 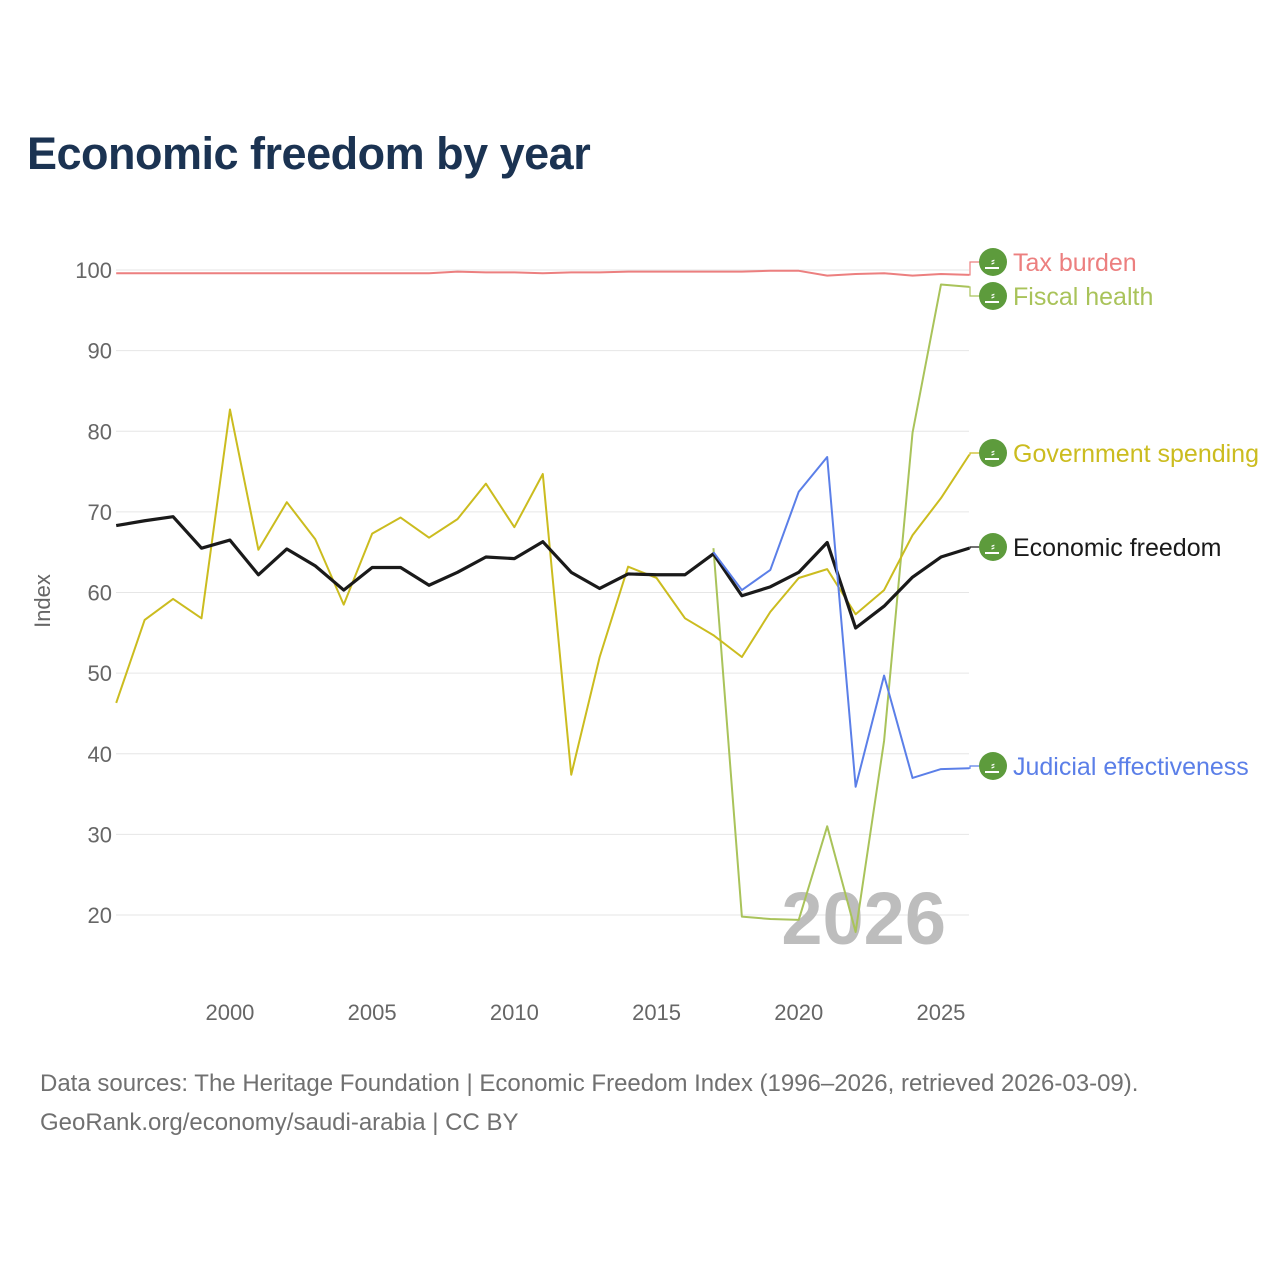 I want to click on y-tick-label: 80, so click(x=100, y=431).